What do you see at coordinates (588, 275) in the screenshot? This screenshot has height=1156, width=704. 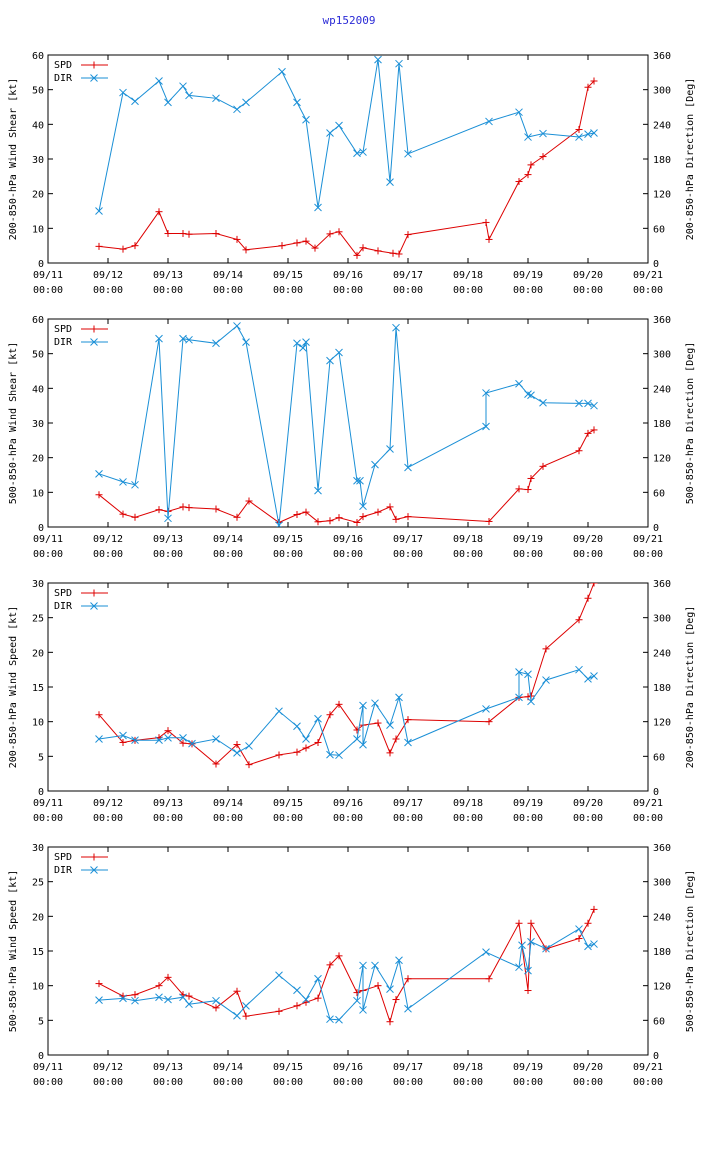 I see `x-tick-date: 09/20` at bounding box center [588, 275].